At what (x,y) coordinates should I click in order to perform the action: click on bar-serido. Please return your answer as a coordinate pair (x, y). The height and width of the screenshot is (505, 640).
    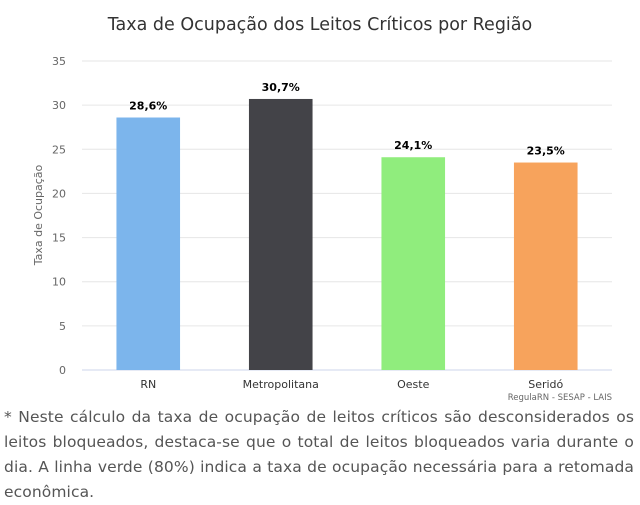
    Looking at the image, I should click on (545, 266).